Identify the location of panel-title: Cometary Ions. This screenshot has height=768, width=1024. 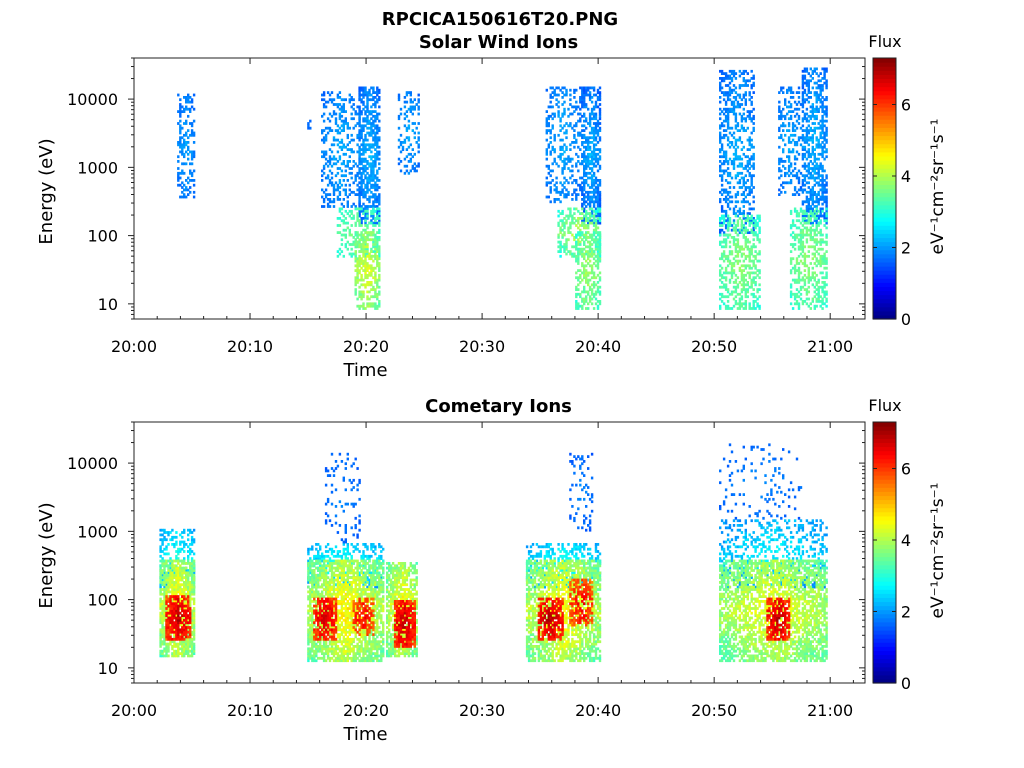
(498, 406).